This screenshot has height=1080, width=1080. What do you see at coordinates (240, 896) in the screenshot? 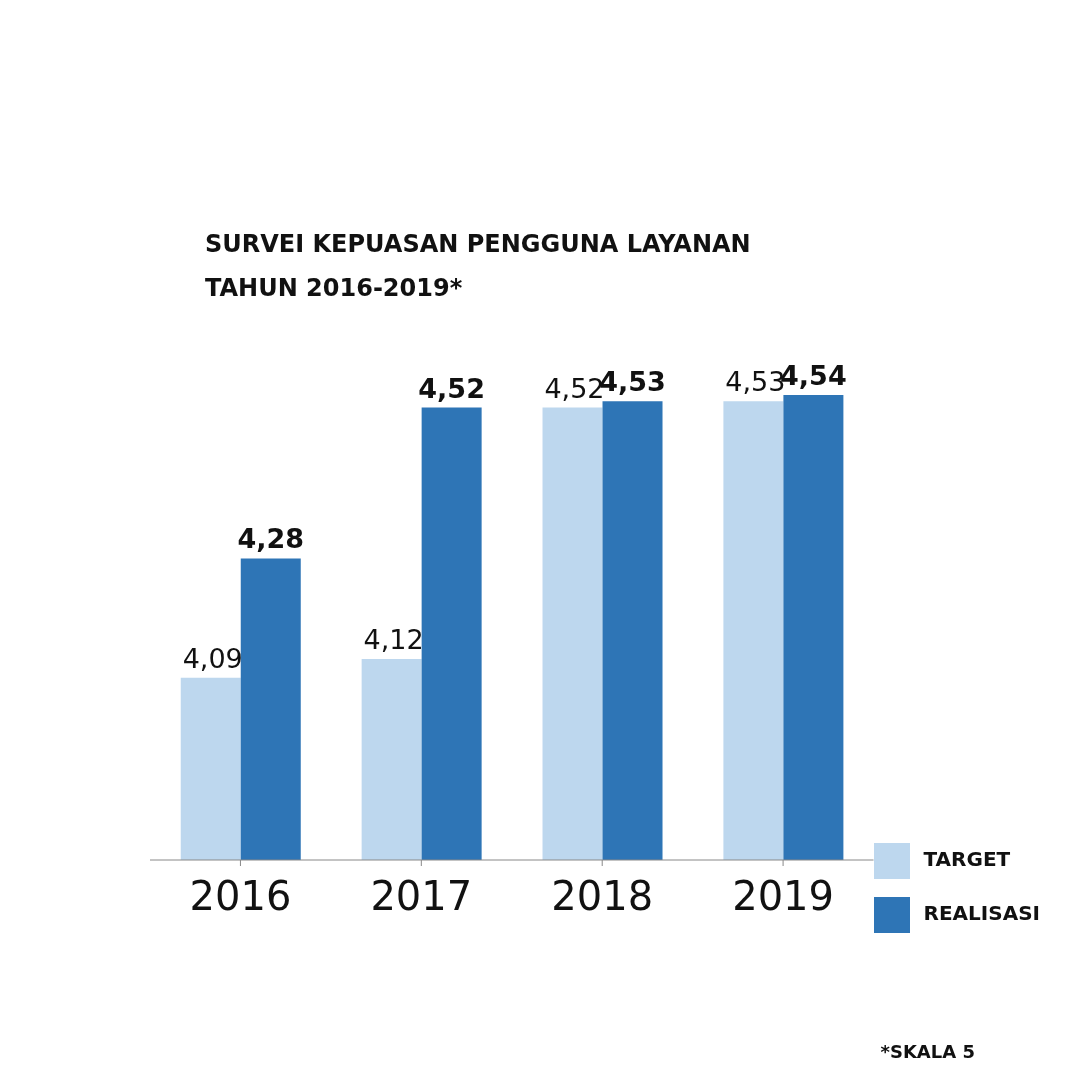
I see `x-tick-label: 2016` at bounding box center [240, 896].